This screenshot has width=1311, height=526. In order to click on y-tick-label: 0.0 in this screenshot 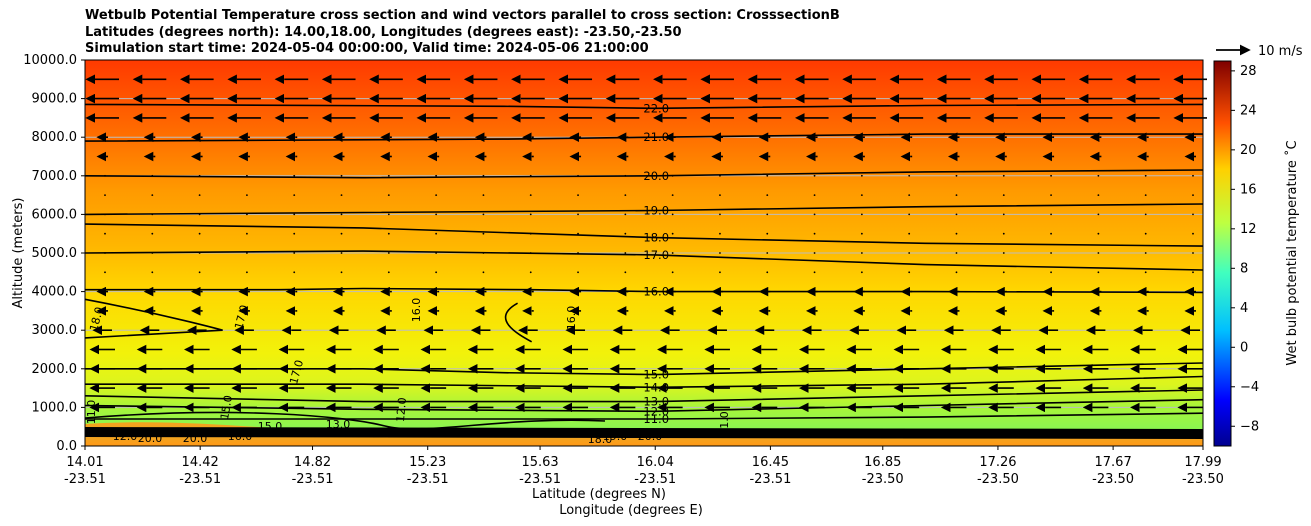, I will do `click(66, 446)`.